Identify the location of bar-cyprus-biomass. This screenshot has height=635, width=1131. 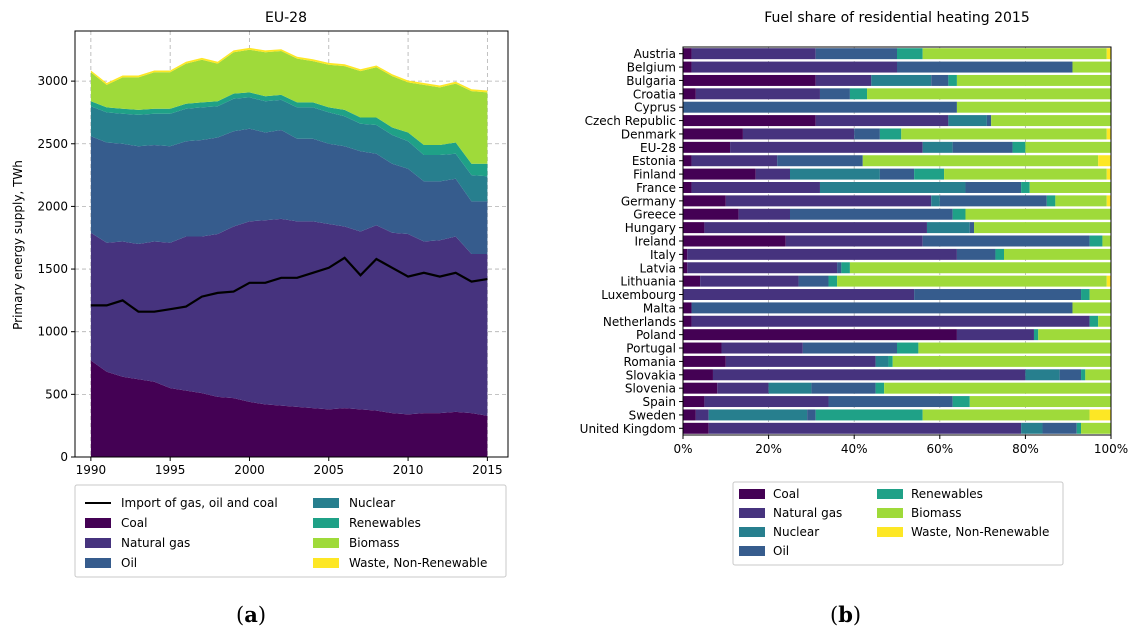
(1033, 107).